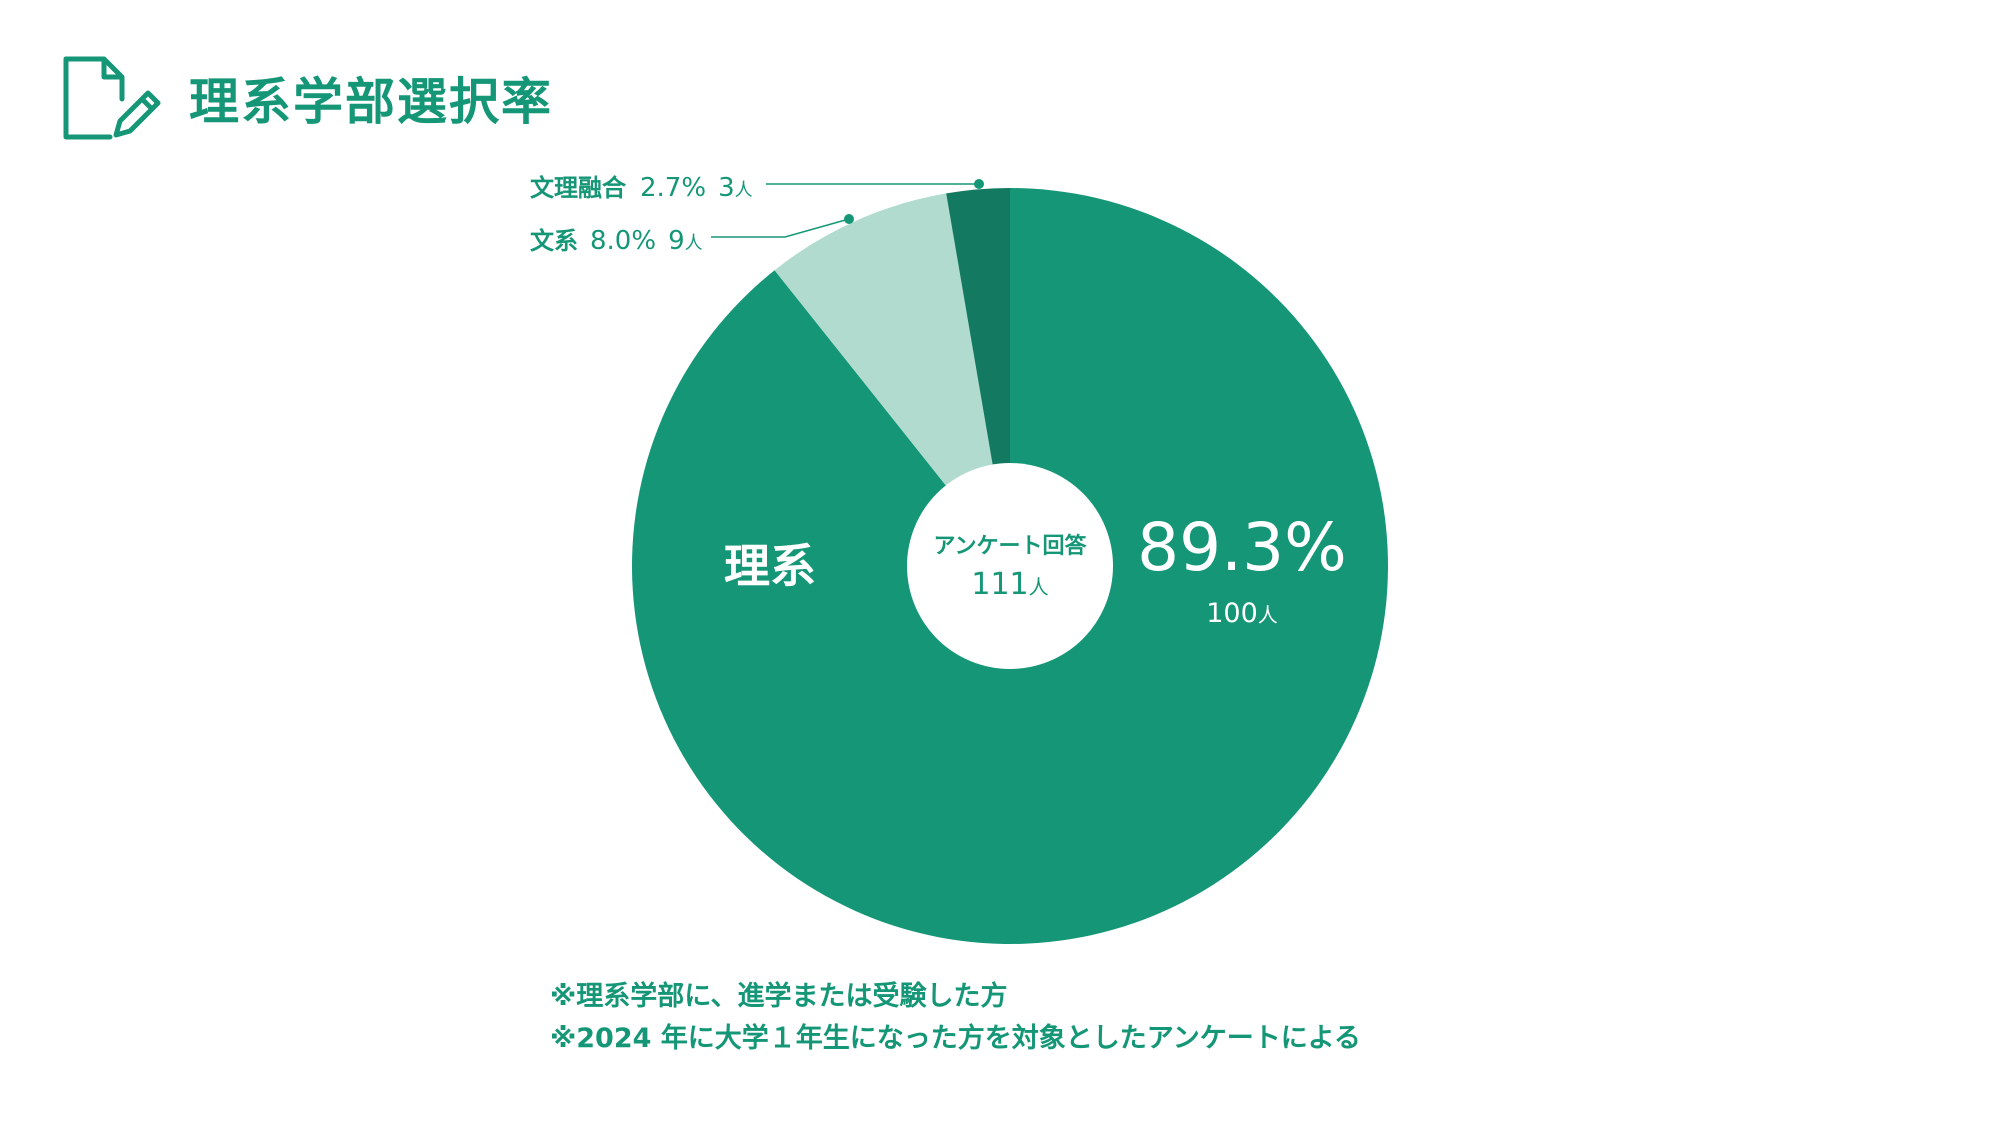 This screenshot has width=1999, height=1125. I want to click on slice-label-rikei-name: 理系, so click(770, 566).